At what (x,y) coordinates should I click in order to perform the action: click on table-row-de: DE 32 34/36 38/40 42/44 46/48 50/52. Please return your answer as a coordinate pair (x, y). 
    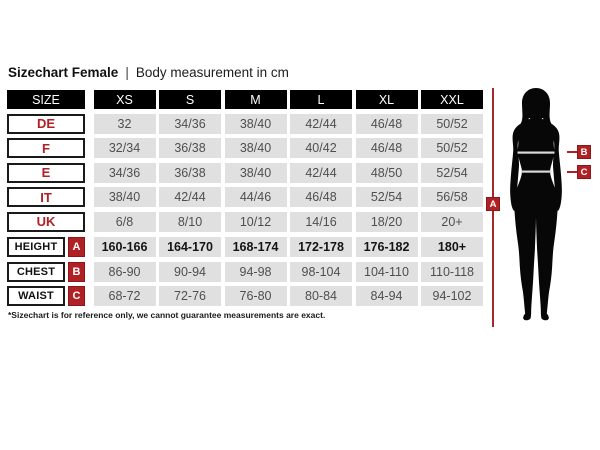
    Looking at the image, I should click on (248, 123).